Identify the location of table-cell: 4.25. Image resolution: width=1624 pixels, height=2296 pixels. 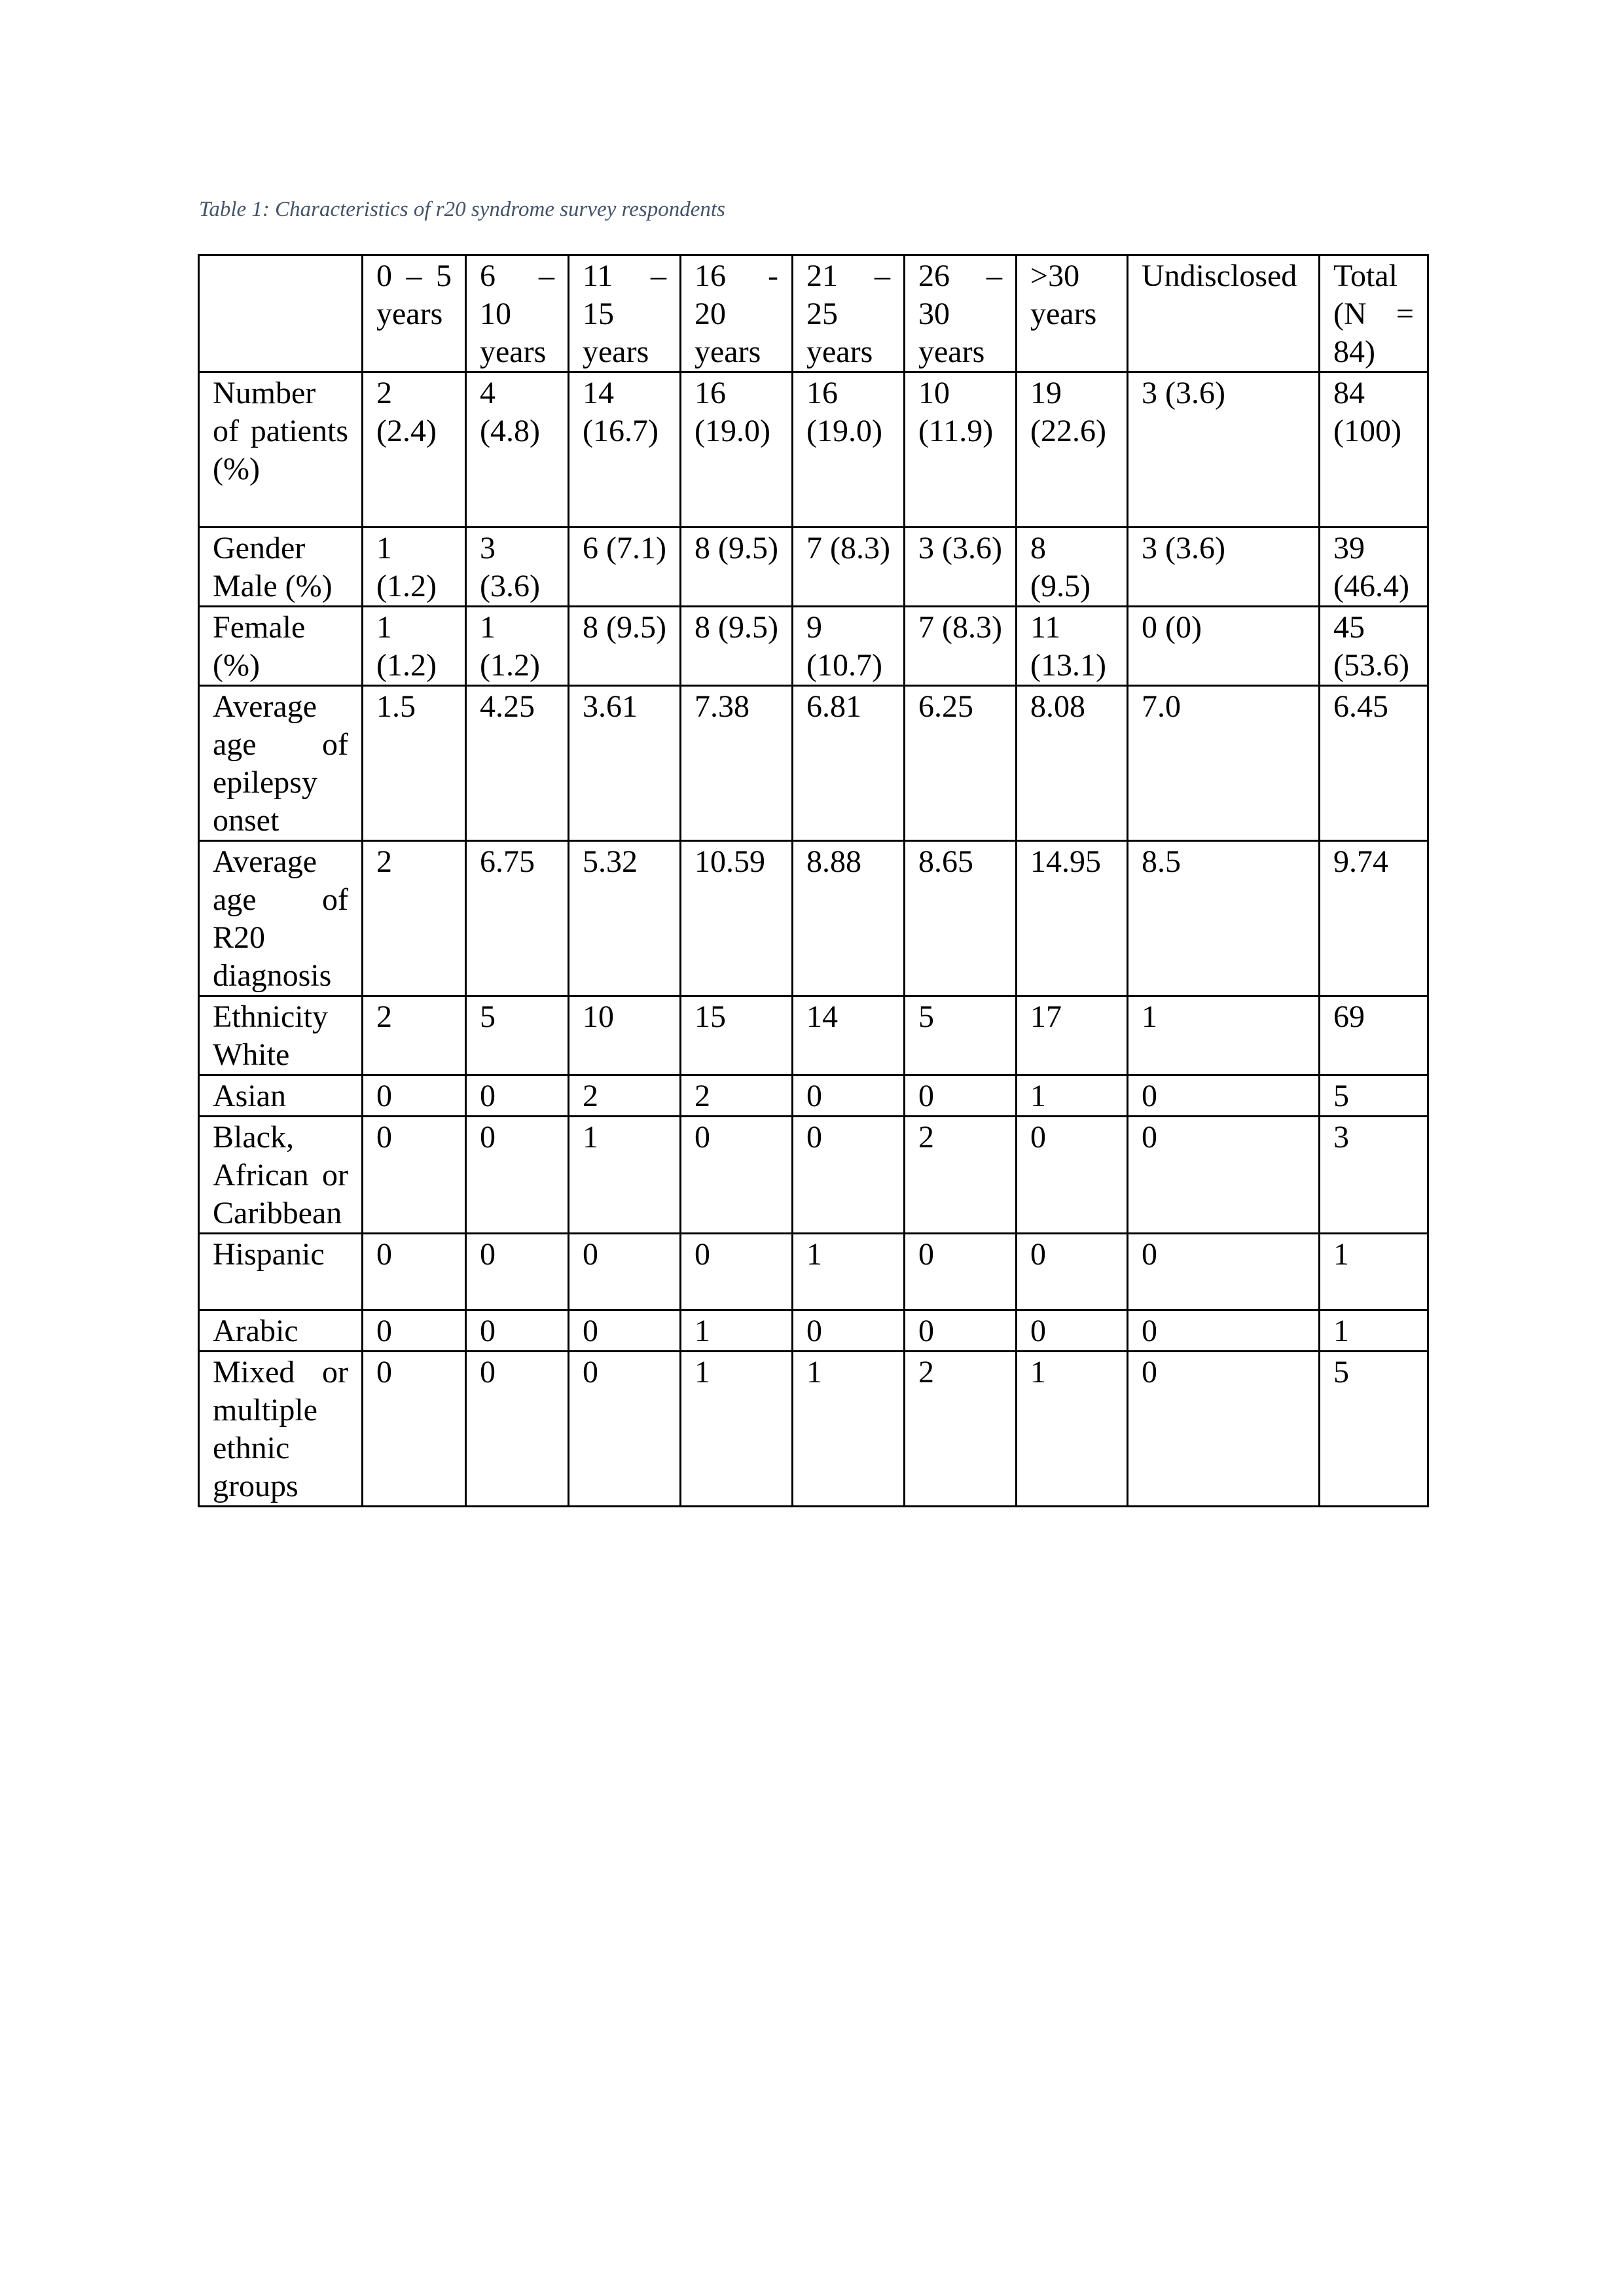
(517, 763).